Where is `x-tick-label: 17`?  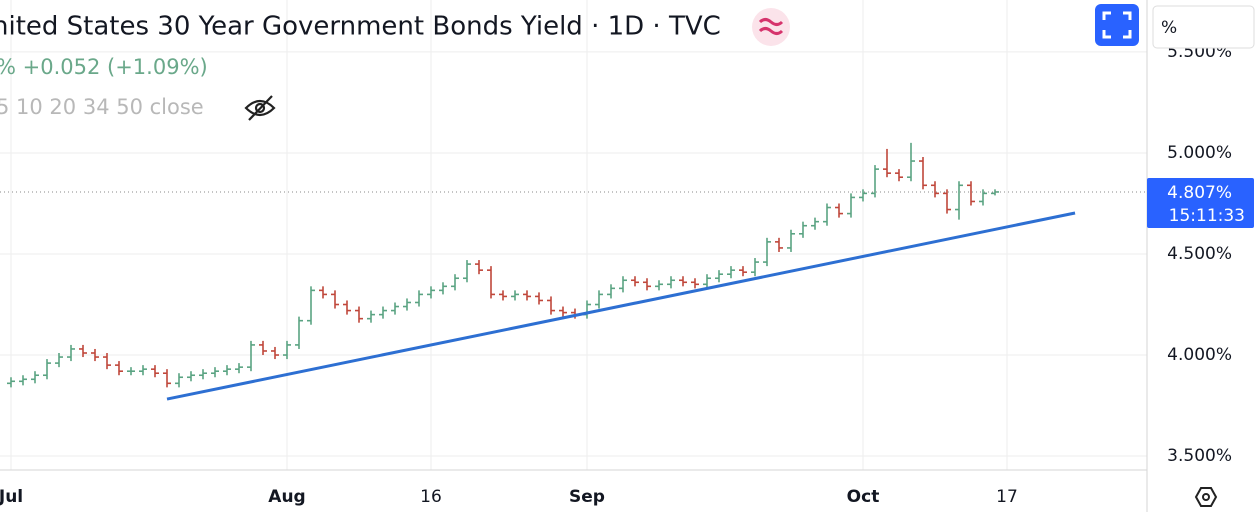
x-tick-label: 17 is located at coordinates (1007, 497).